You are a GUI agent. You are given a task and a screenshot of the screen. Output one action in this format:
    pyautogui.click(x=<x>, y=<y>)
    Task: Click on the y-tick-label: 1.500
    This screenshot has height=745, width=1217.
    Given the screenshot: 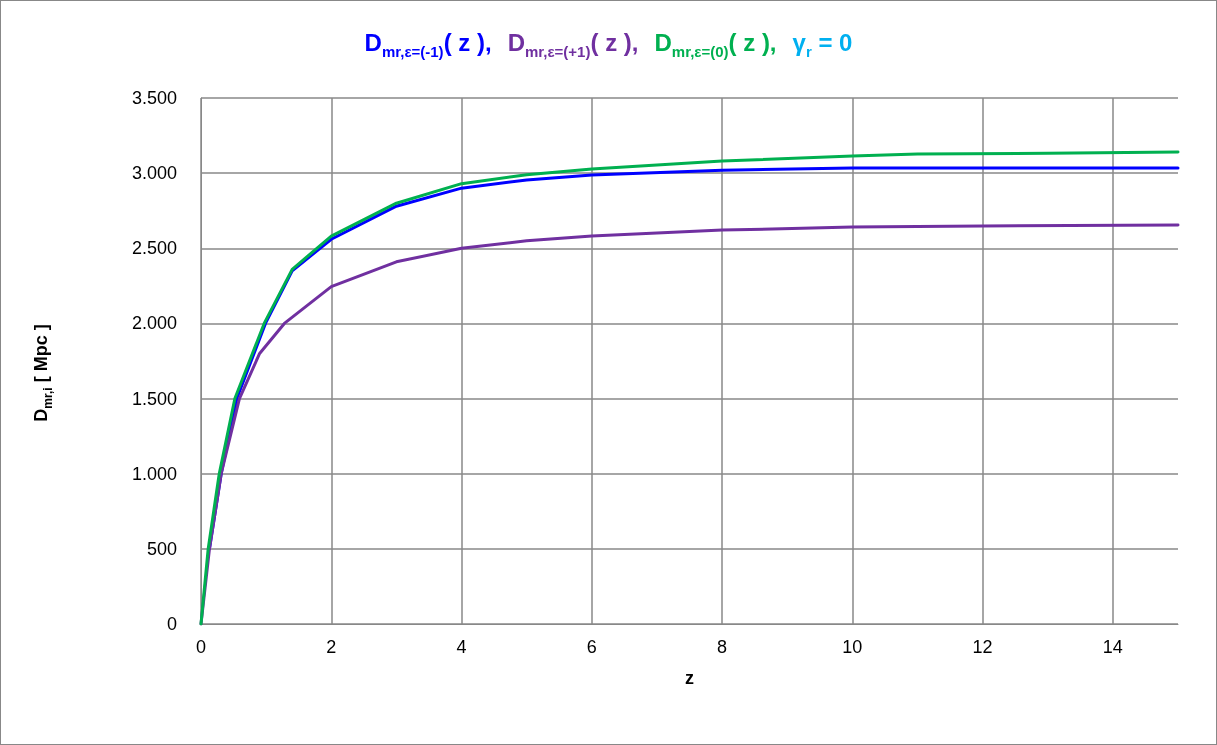 What is the action you would take?
    pyautogui.click(x=154, y=398)
    